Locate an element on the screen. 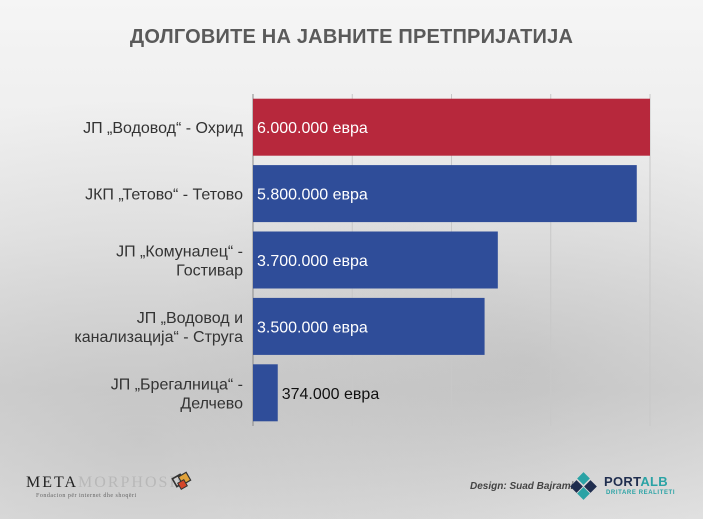 This screenshot has width=703, height=519. metamorphosis-wordmark: METAMORPHOSIS is located at coordinates (107, 483).